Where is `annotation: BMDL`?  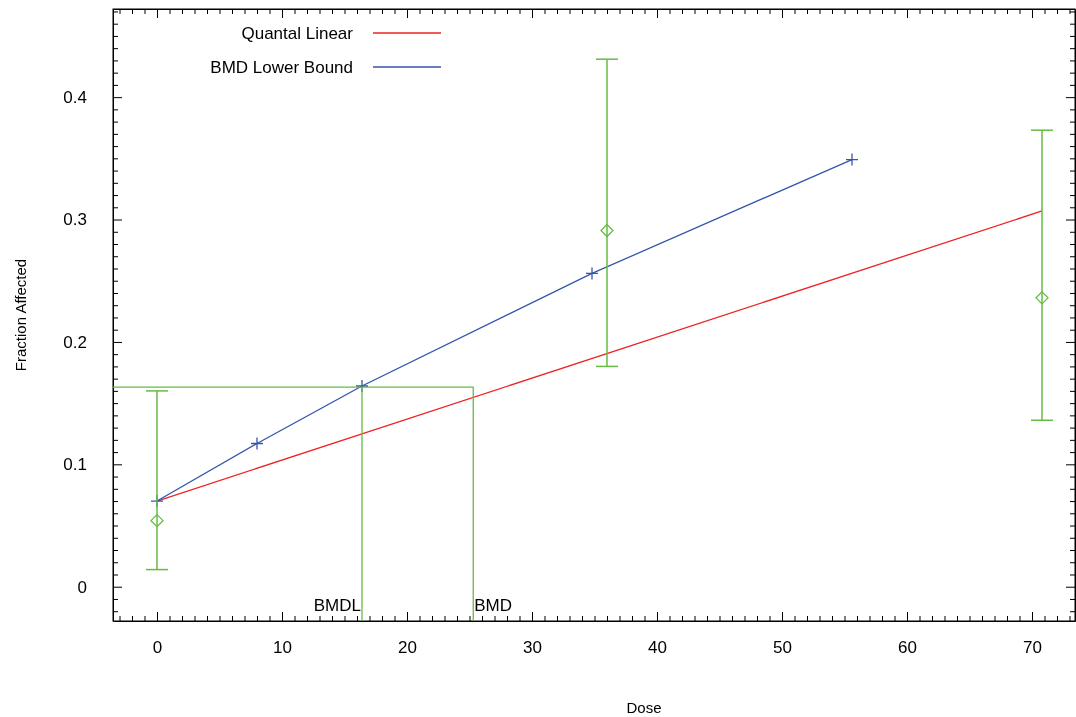
annotation: BMDL is located at coordinates (337, 606).